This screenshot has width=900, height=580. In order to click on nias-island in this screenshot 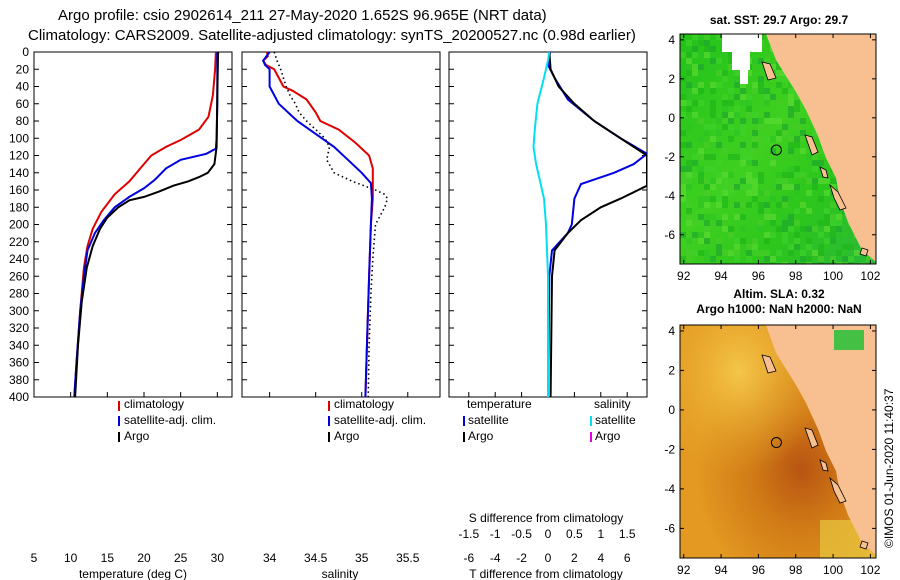, I will do `click(769, 364)`.